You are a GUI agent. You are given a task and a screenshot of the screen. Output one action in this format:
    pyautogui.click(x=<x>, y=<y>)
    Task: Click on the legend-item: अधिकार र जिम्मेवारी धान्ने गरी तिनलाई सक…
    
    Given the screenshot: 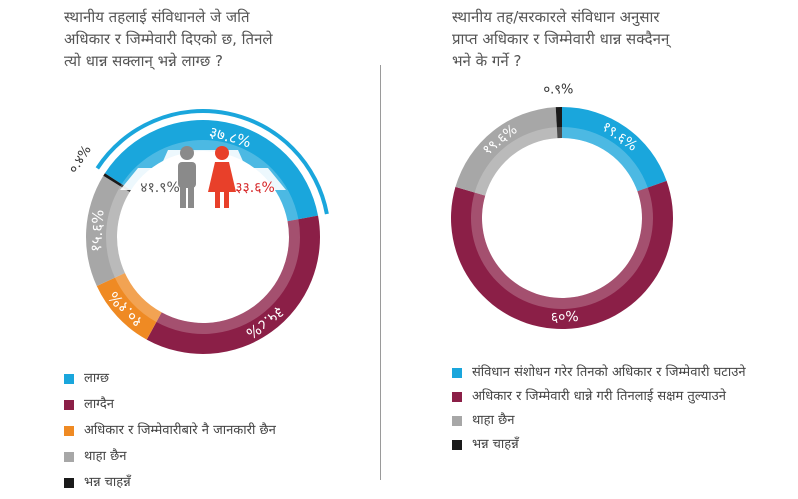 What is the action you would take?
    pyautogui.click(x=602, y=397)
    